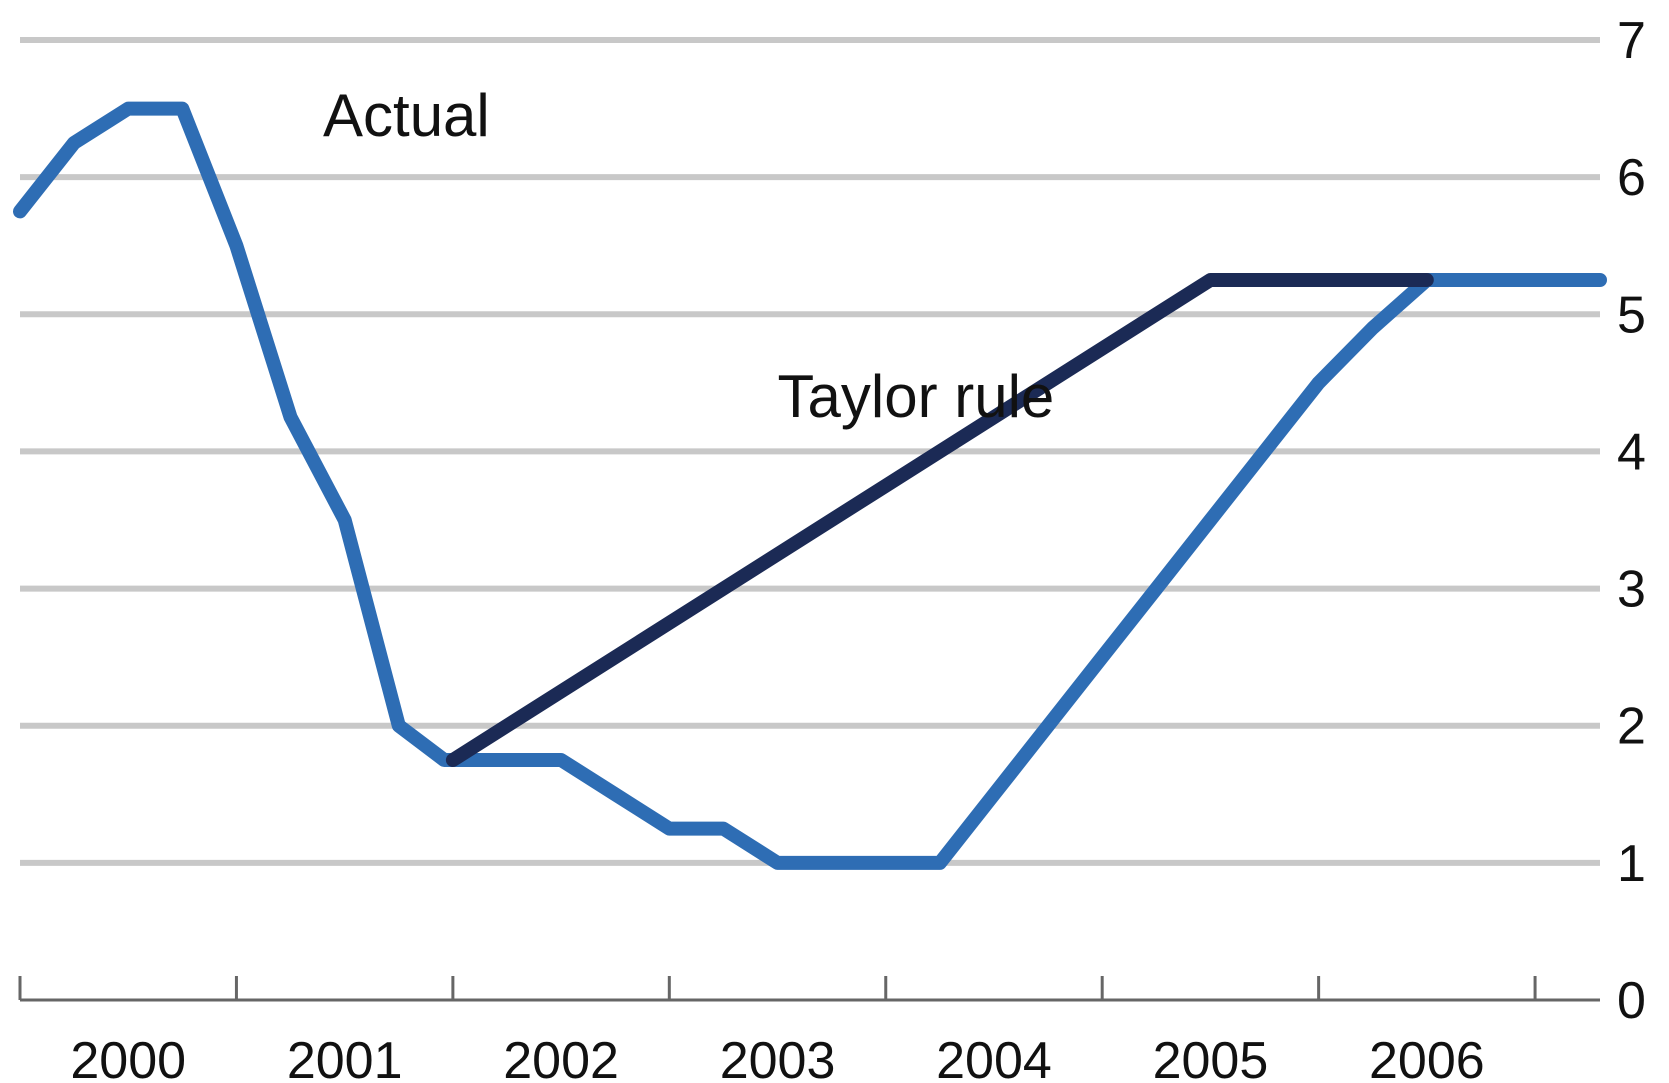 The image size is (1669, 1083). What do you see at coordinates (406, 115) in the screenshot?
I see `annotation-actual: Actual` at bounding box center [406, 115].